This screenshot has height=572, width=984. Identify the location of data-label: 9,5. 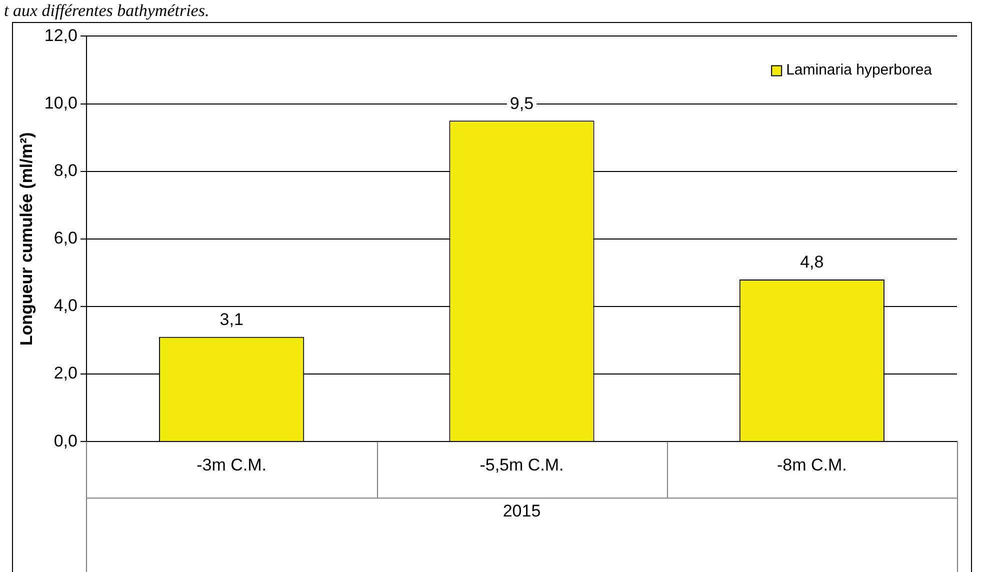
(522, 103).